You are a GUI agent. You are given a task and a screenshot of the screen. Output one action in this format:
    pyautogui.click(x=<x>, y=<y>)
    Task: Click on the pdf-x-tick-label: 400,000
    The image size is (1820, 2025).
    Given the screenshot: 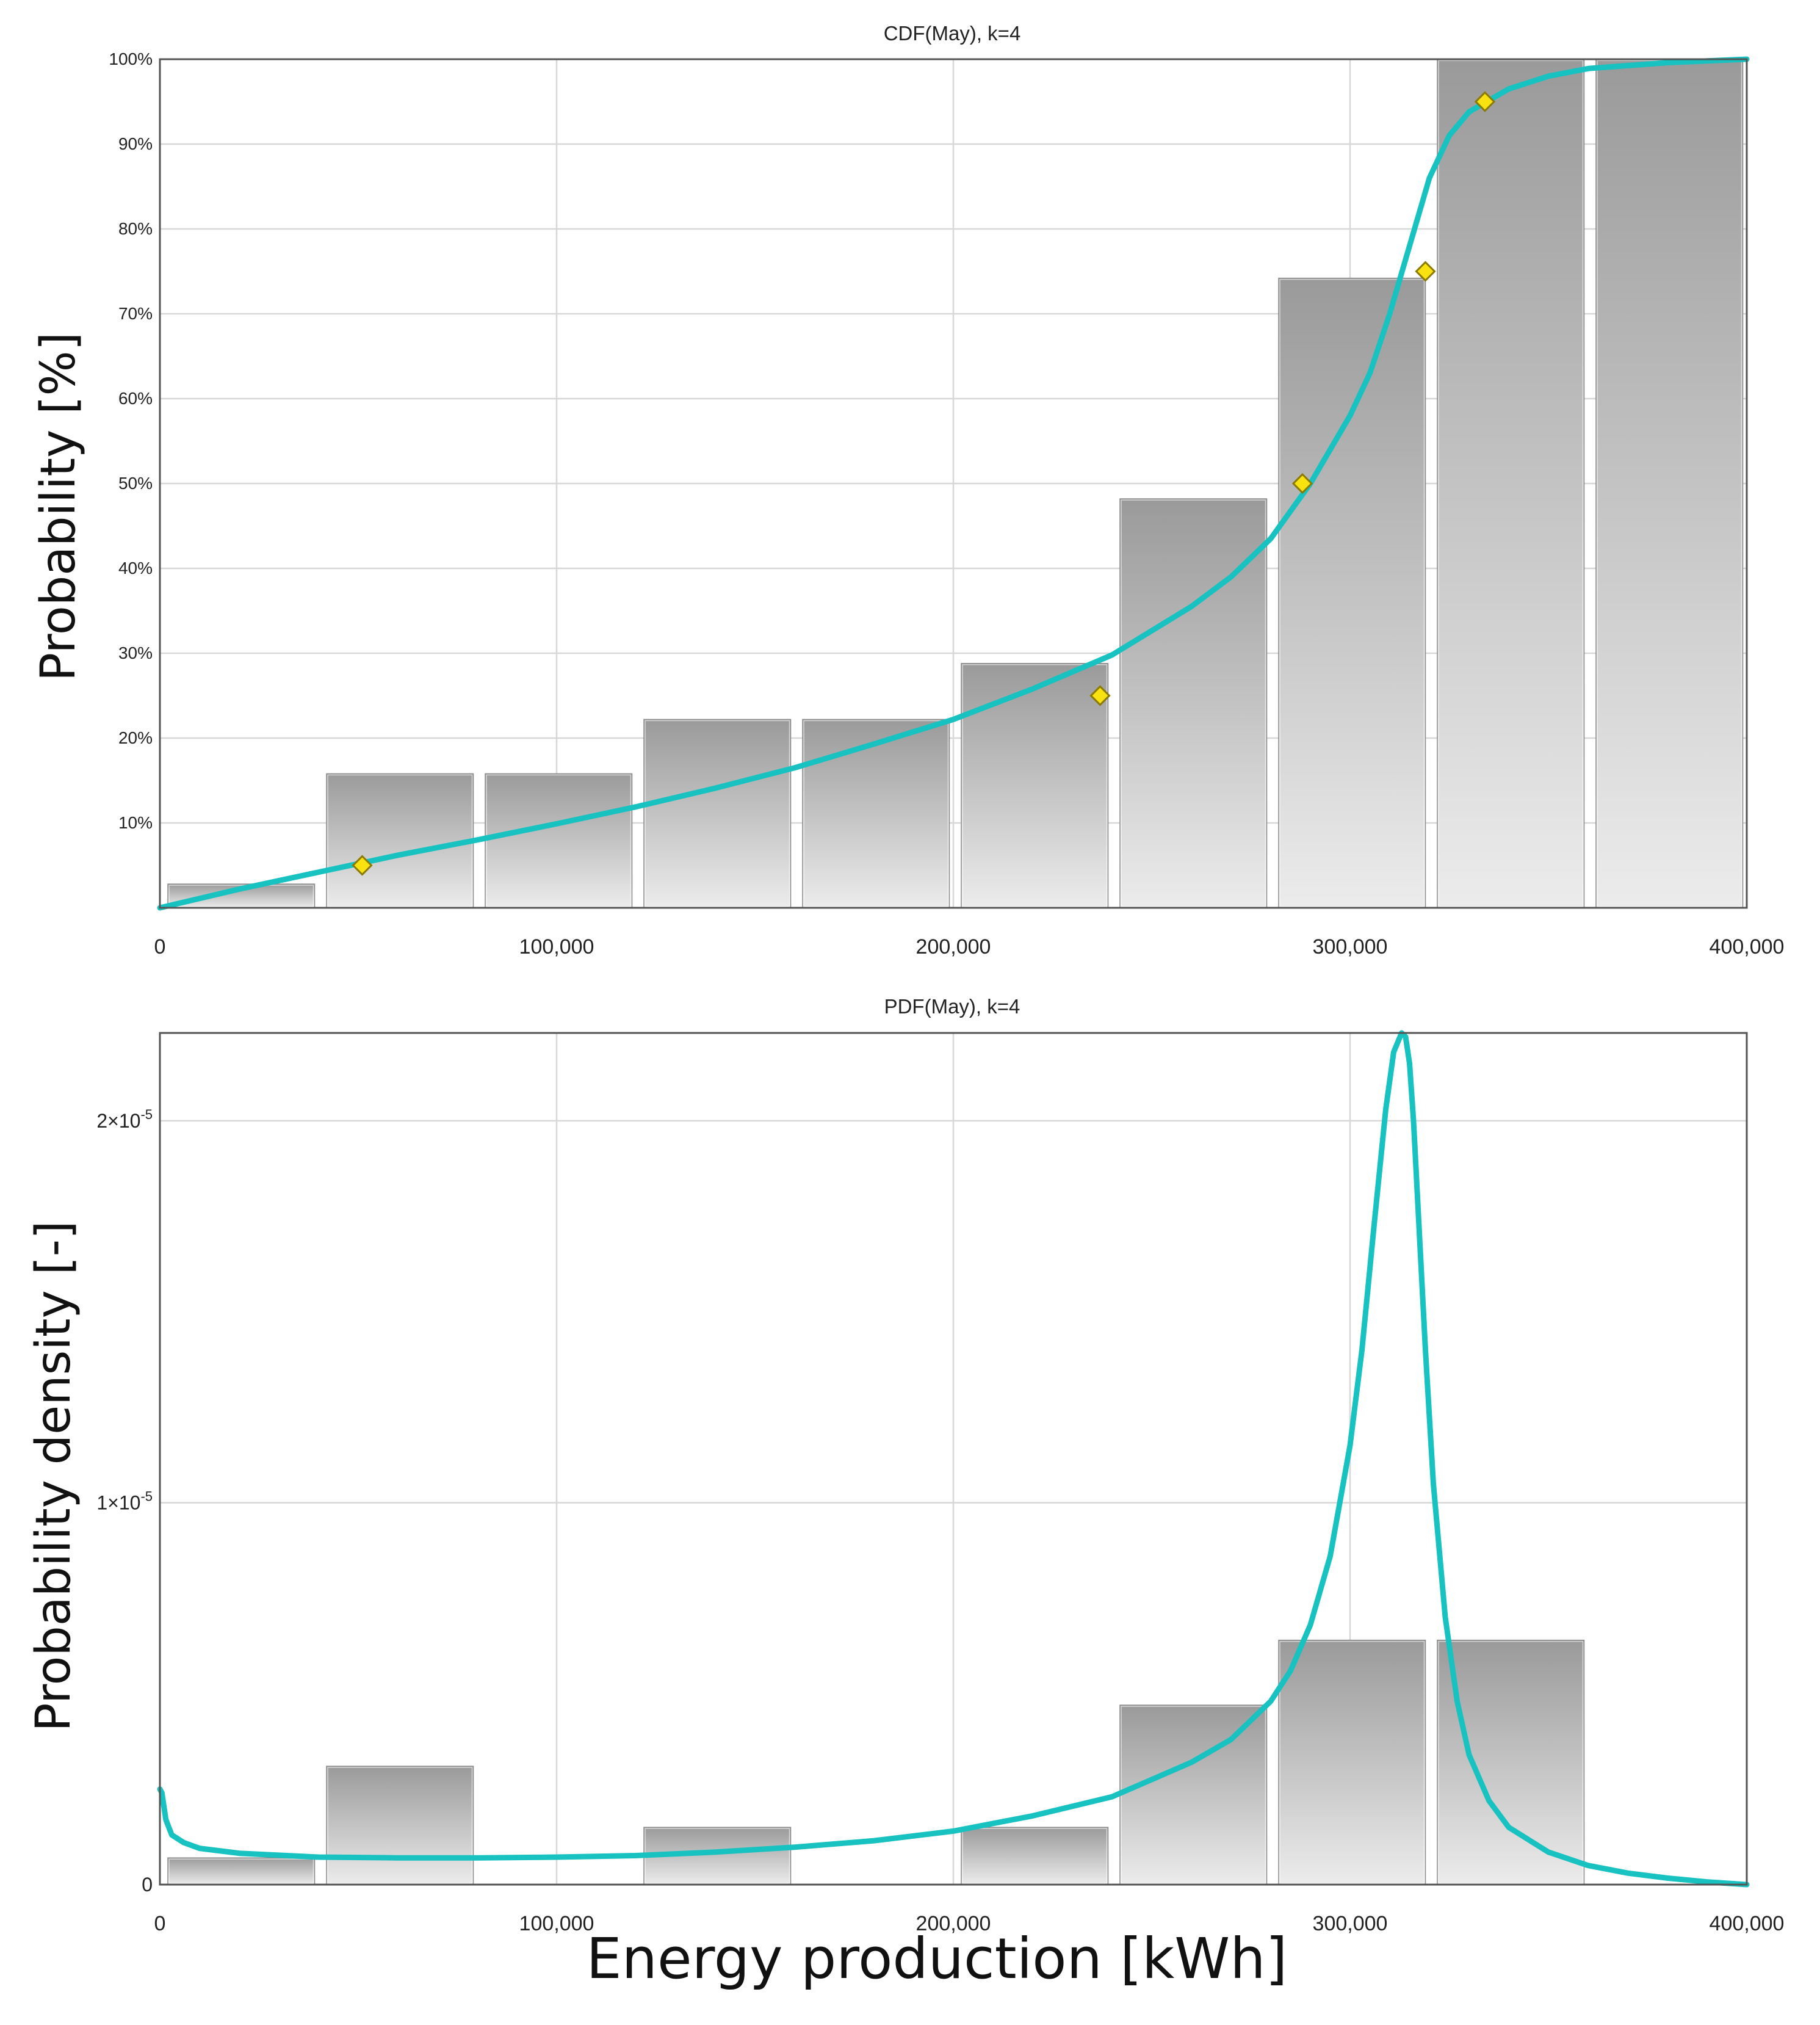 What is the action you would take?
    pyautogui.click(x=1748, y=1923)
    